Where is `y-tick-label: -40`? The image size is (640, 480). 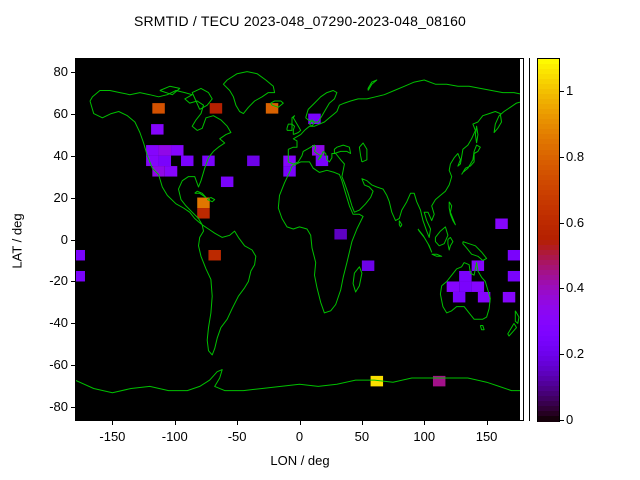 y-tick-label: -40 is located at coordinates (58, 323).